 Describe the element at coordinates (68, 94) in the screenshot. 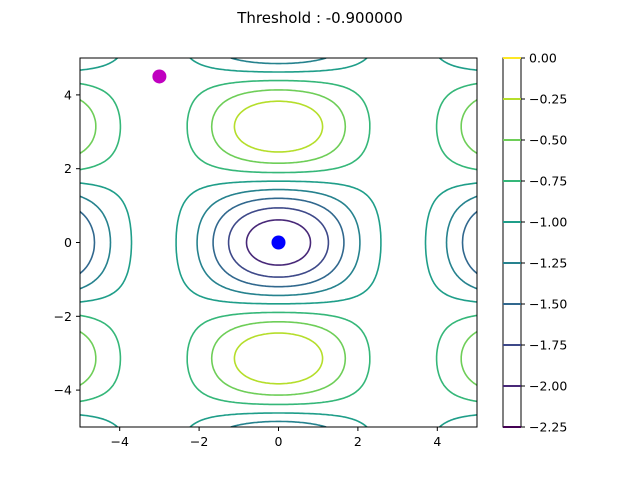

I see `y-tick-label: 4` at that location.